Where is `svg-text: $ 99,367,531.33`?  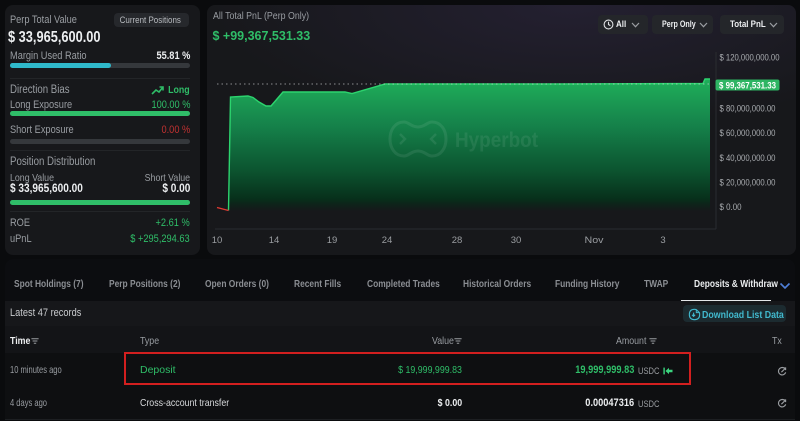
svg-text: $ 99,367,531.33 is located at coordinates (747, 85).